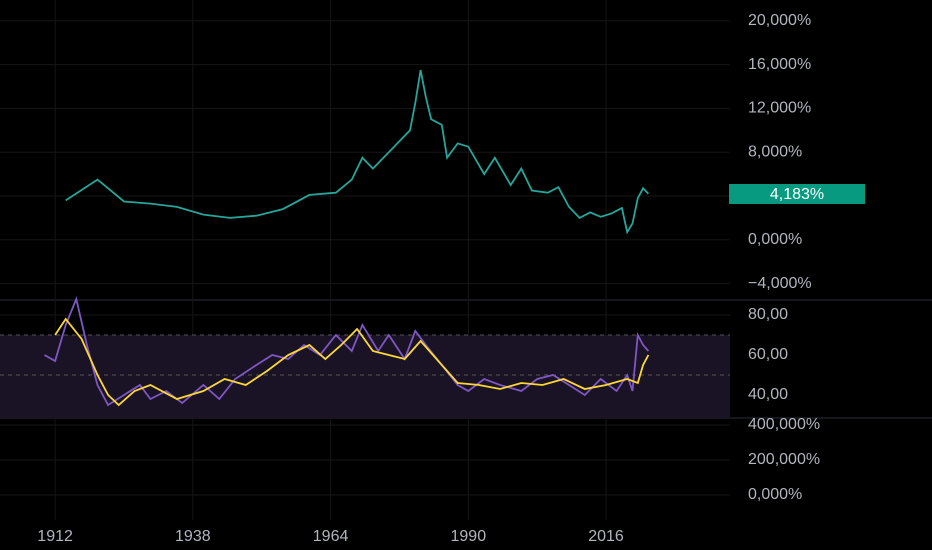  I want to click on x-tick-label: 1912, so click(55, 536).